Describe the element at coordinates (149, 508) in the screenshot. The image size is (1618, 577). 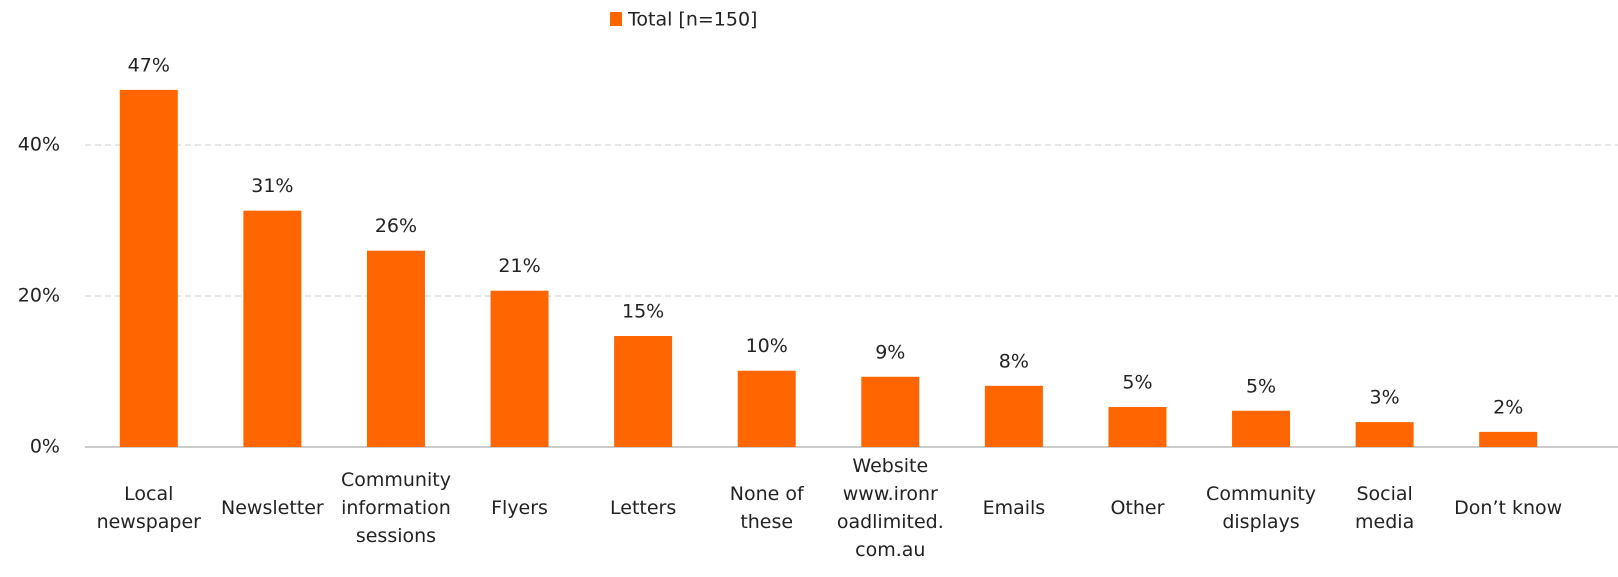
I see `x-tick-label: Local newspaper` at that location.